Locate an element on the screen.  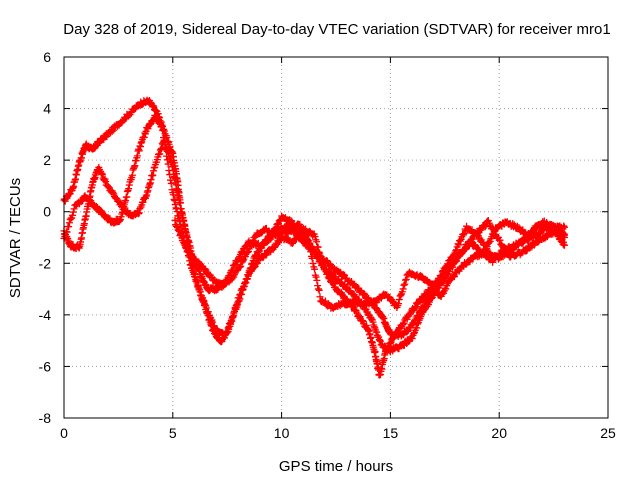
y-axis-label: SDTVAR / TECUs is located at coordinates (15, 238).